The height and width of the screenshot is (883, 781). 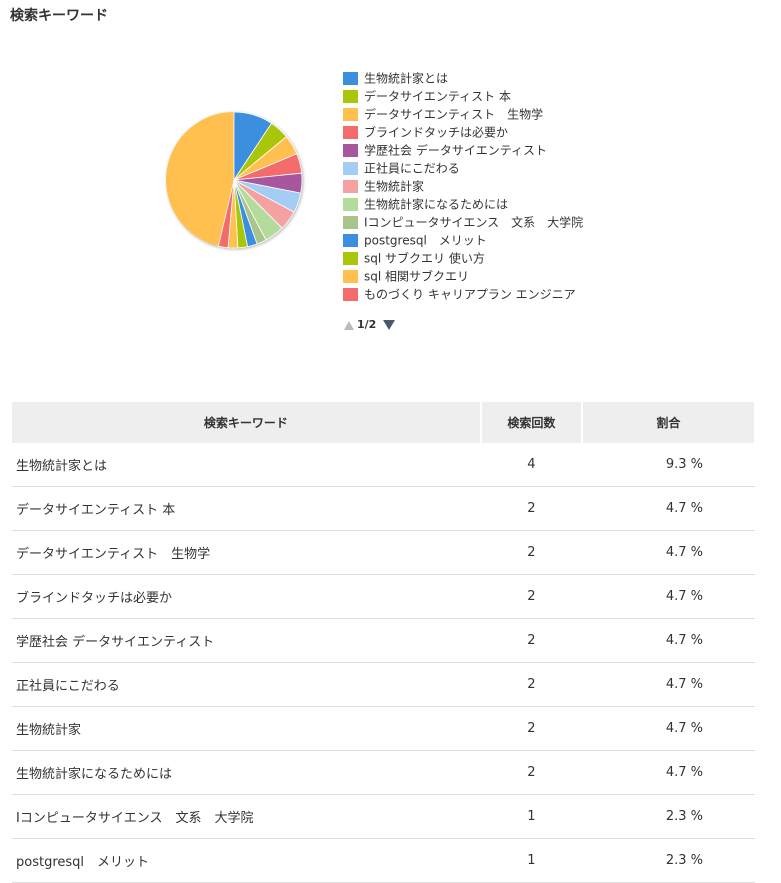 I want to click on table-cell: 9.3 %, so click(x=668, y=465).